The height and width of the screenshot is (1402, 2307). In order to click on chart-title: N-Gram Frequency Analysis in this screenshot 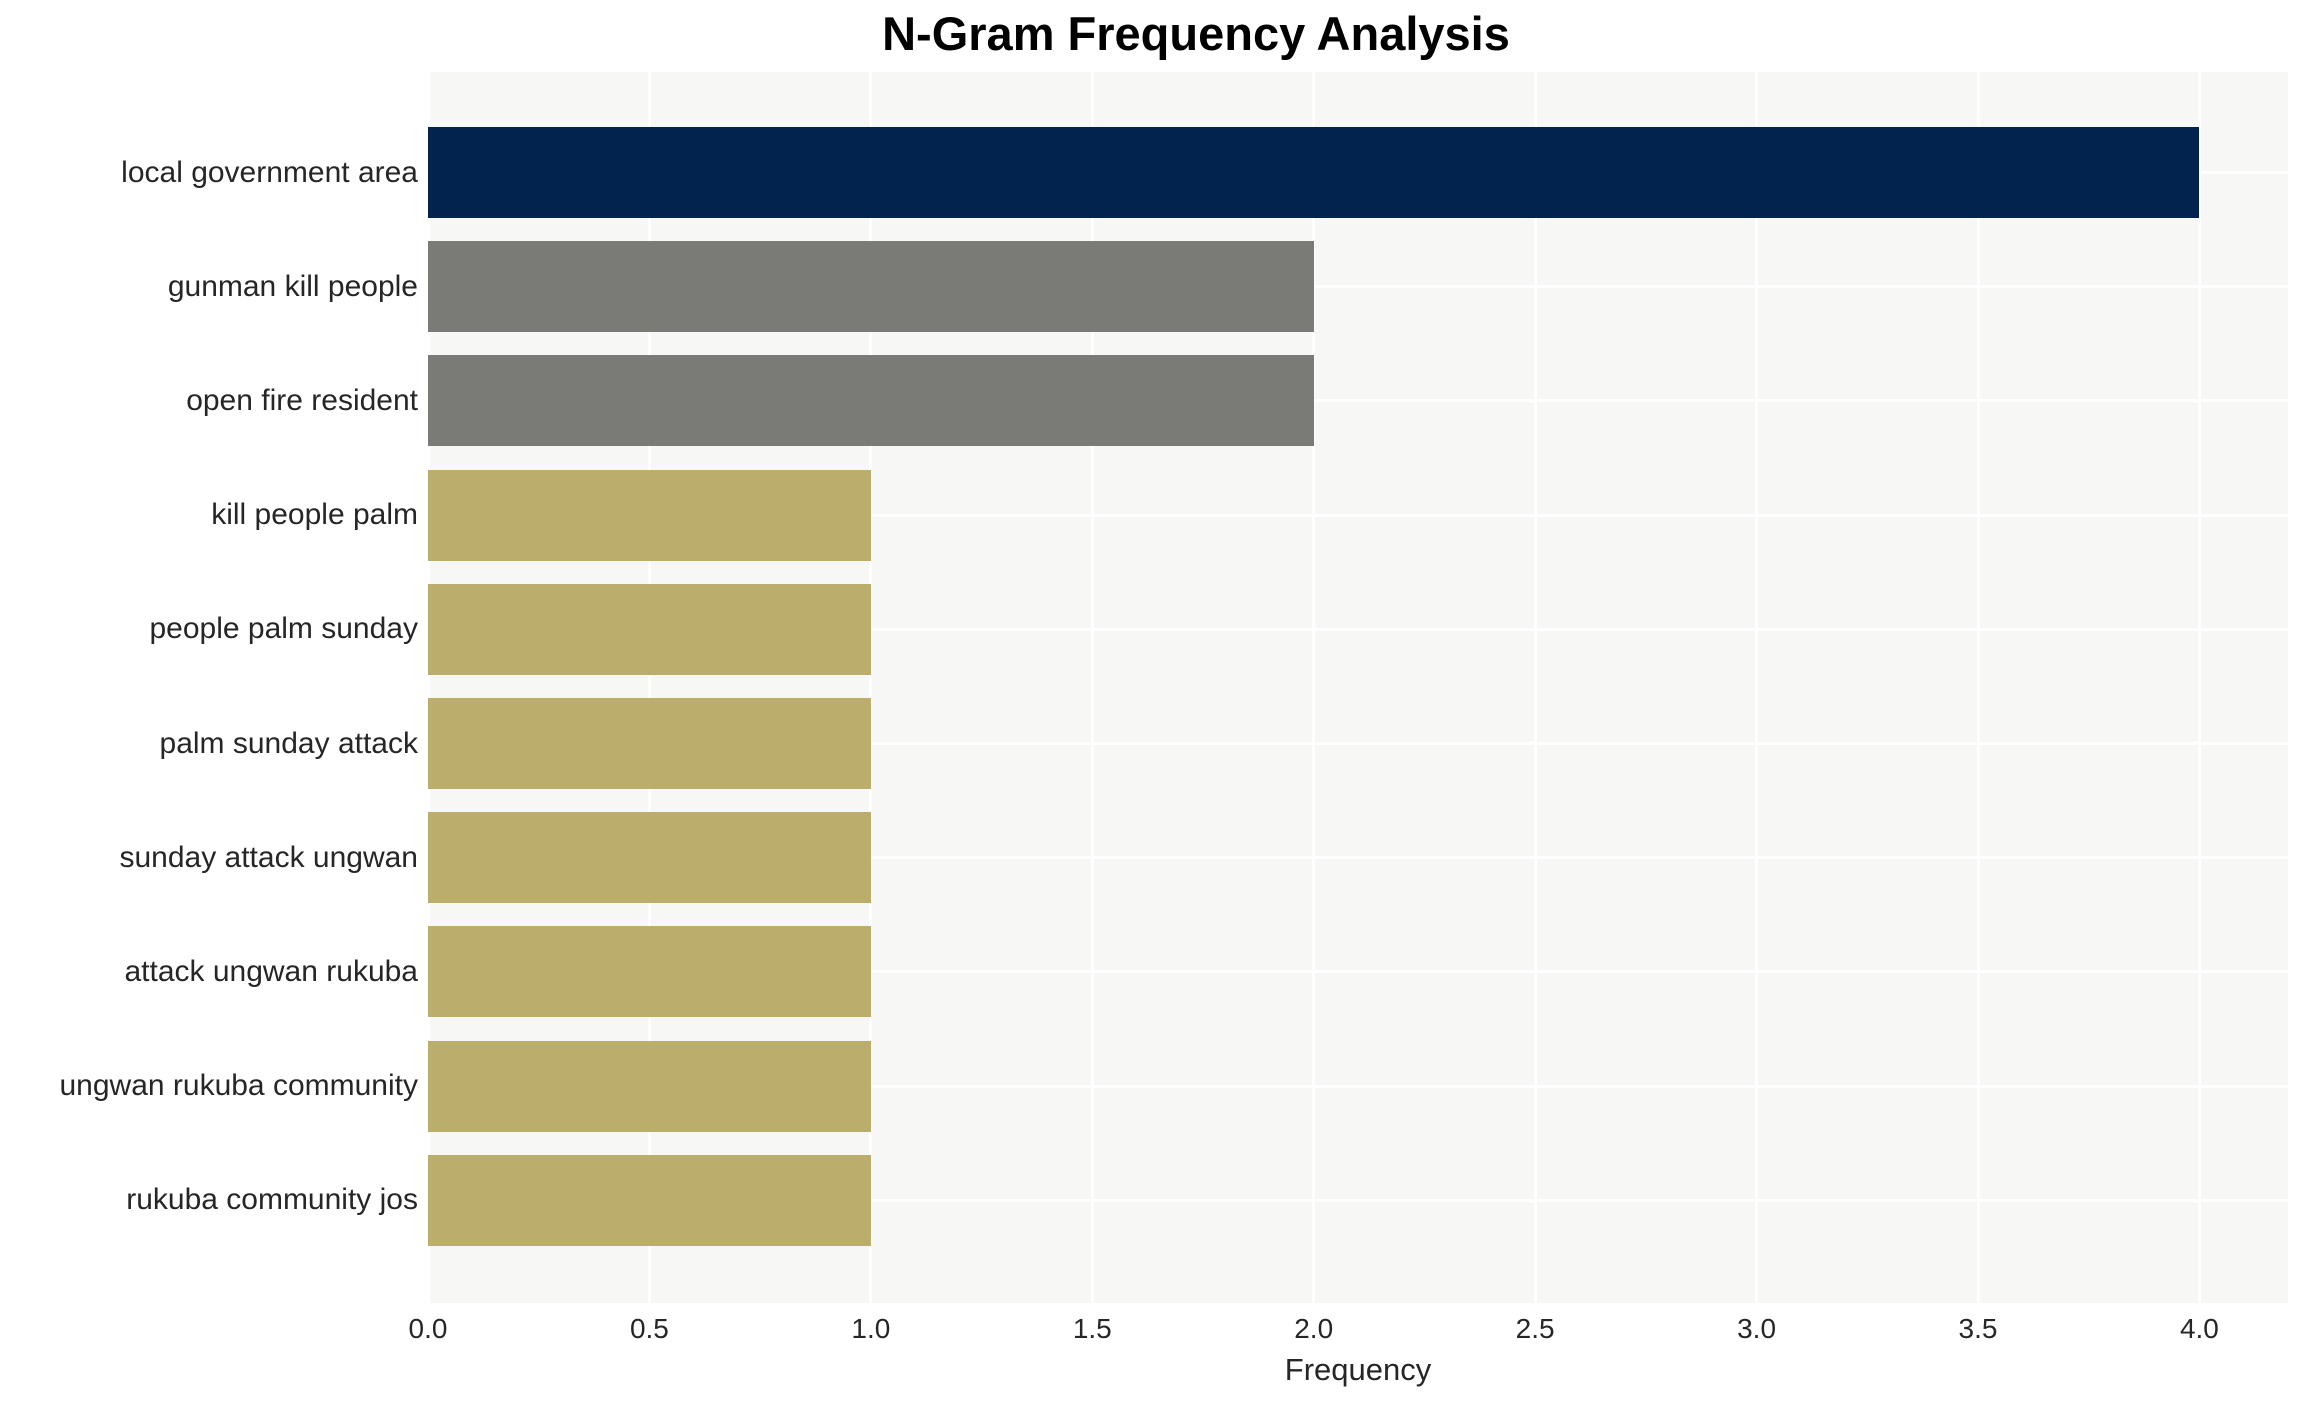, I will do `click(1196, 33)`.